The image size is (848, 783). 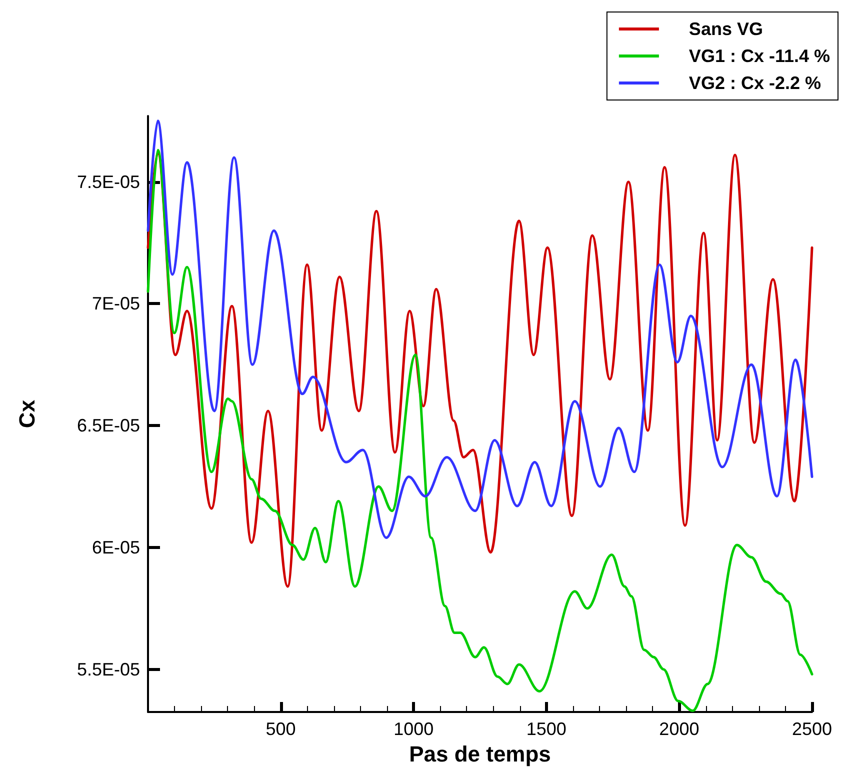 I want to click on x-tick-label: 500, so click(x=281, y=729).